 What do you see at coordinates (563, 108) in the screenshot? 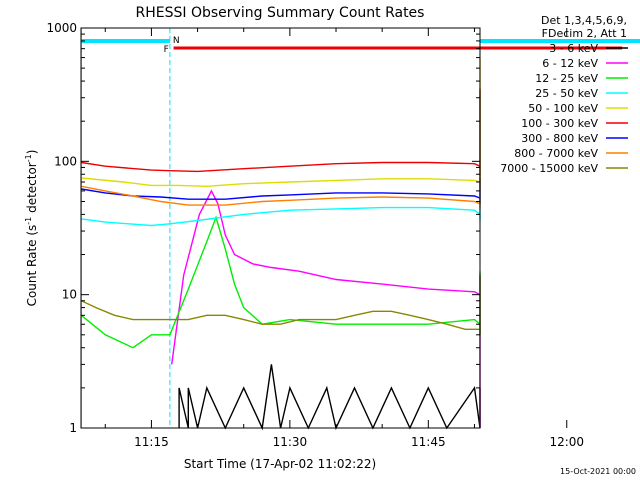
I see `legend-label: 50 - 100 keV` at bounding box center [563, 108].